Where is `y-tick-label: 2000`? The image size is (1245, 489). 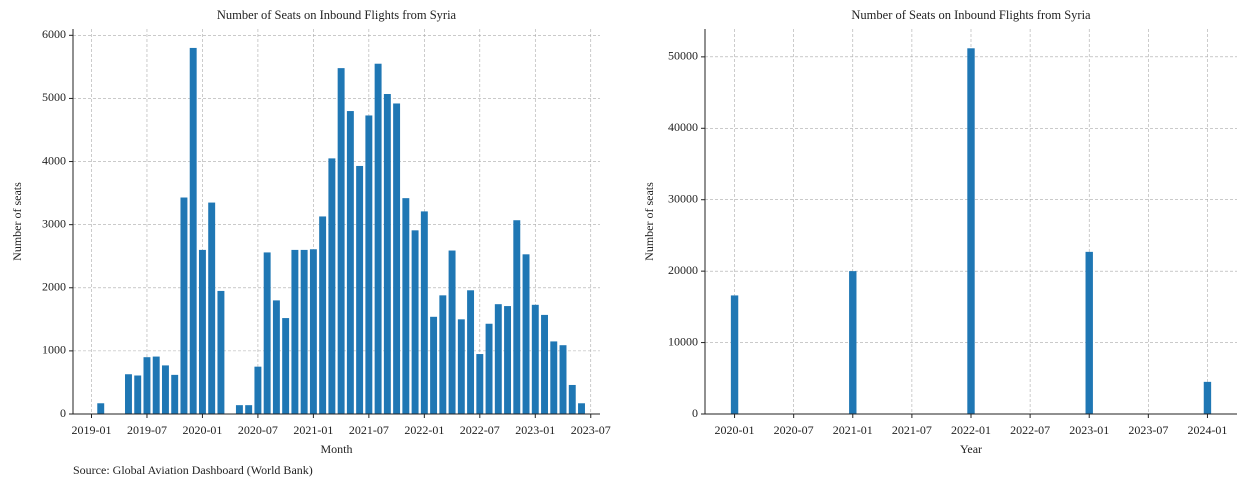 y-tick-label: 2000 is located at coordinates (54, 287).